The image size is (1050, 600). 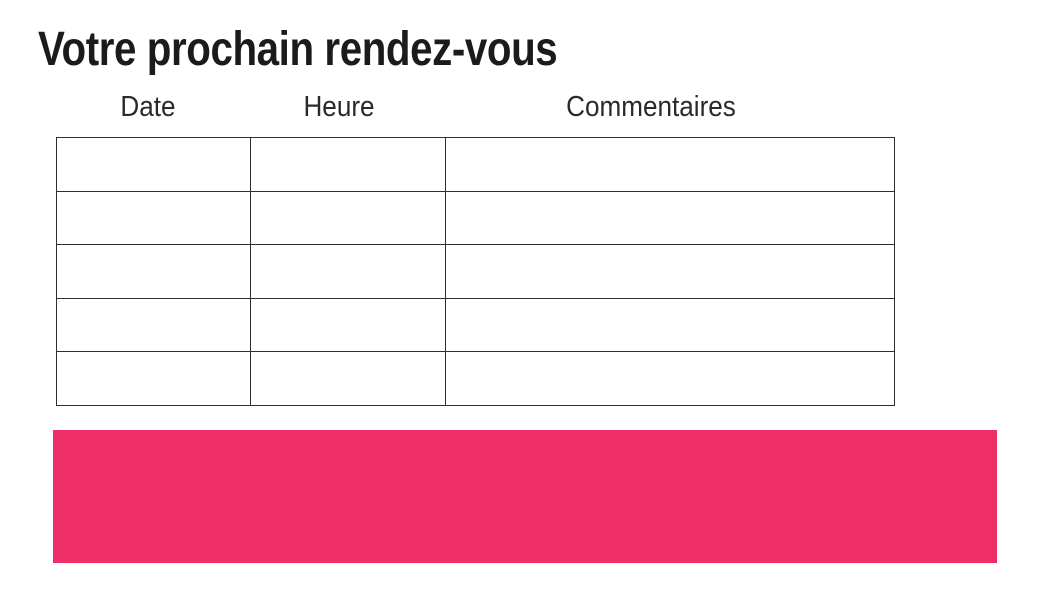 What do you see at coordinates (148, 107) in the screenshot?
I see `column-header-date: Date` at bounding box center [148, 107].